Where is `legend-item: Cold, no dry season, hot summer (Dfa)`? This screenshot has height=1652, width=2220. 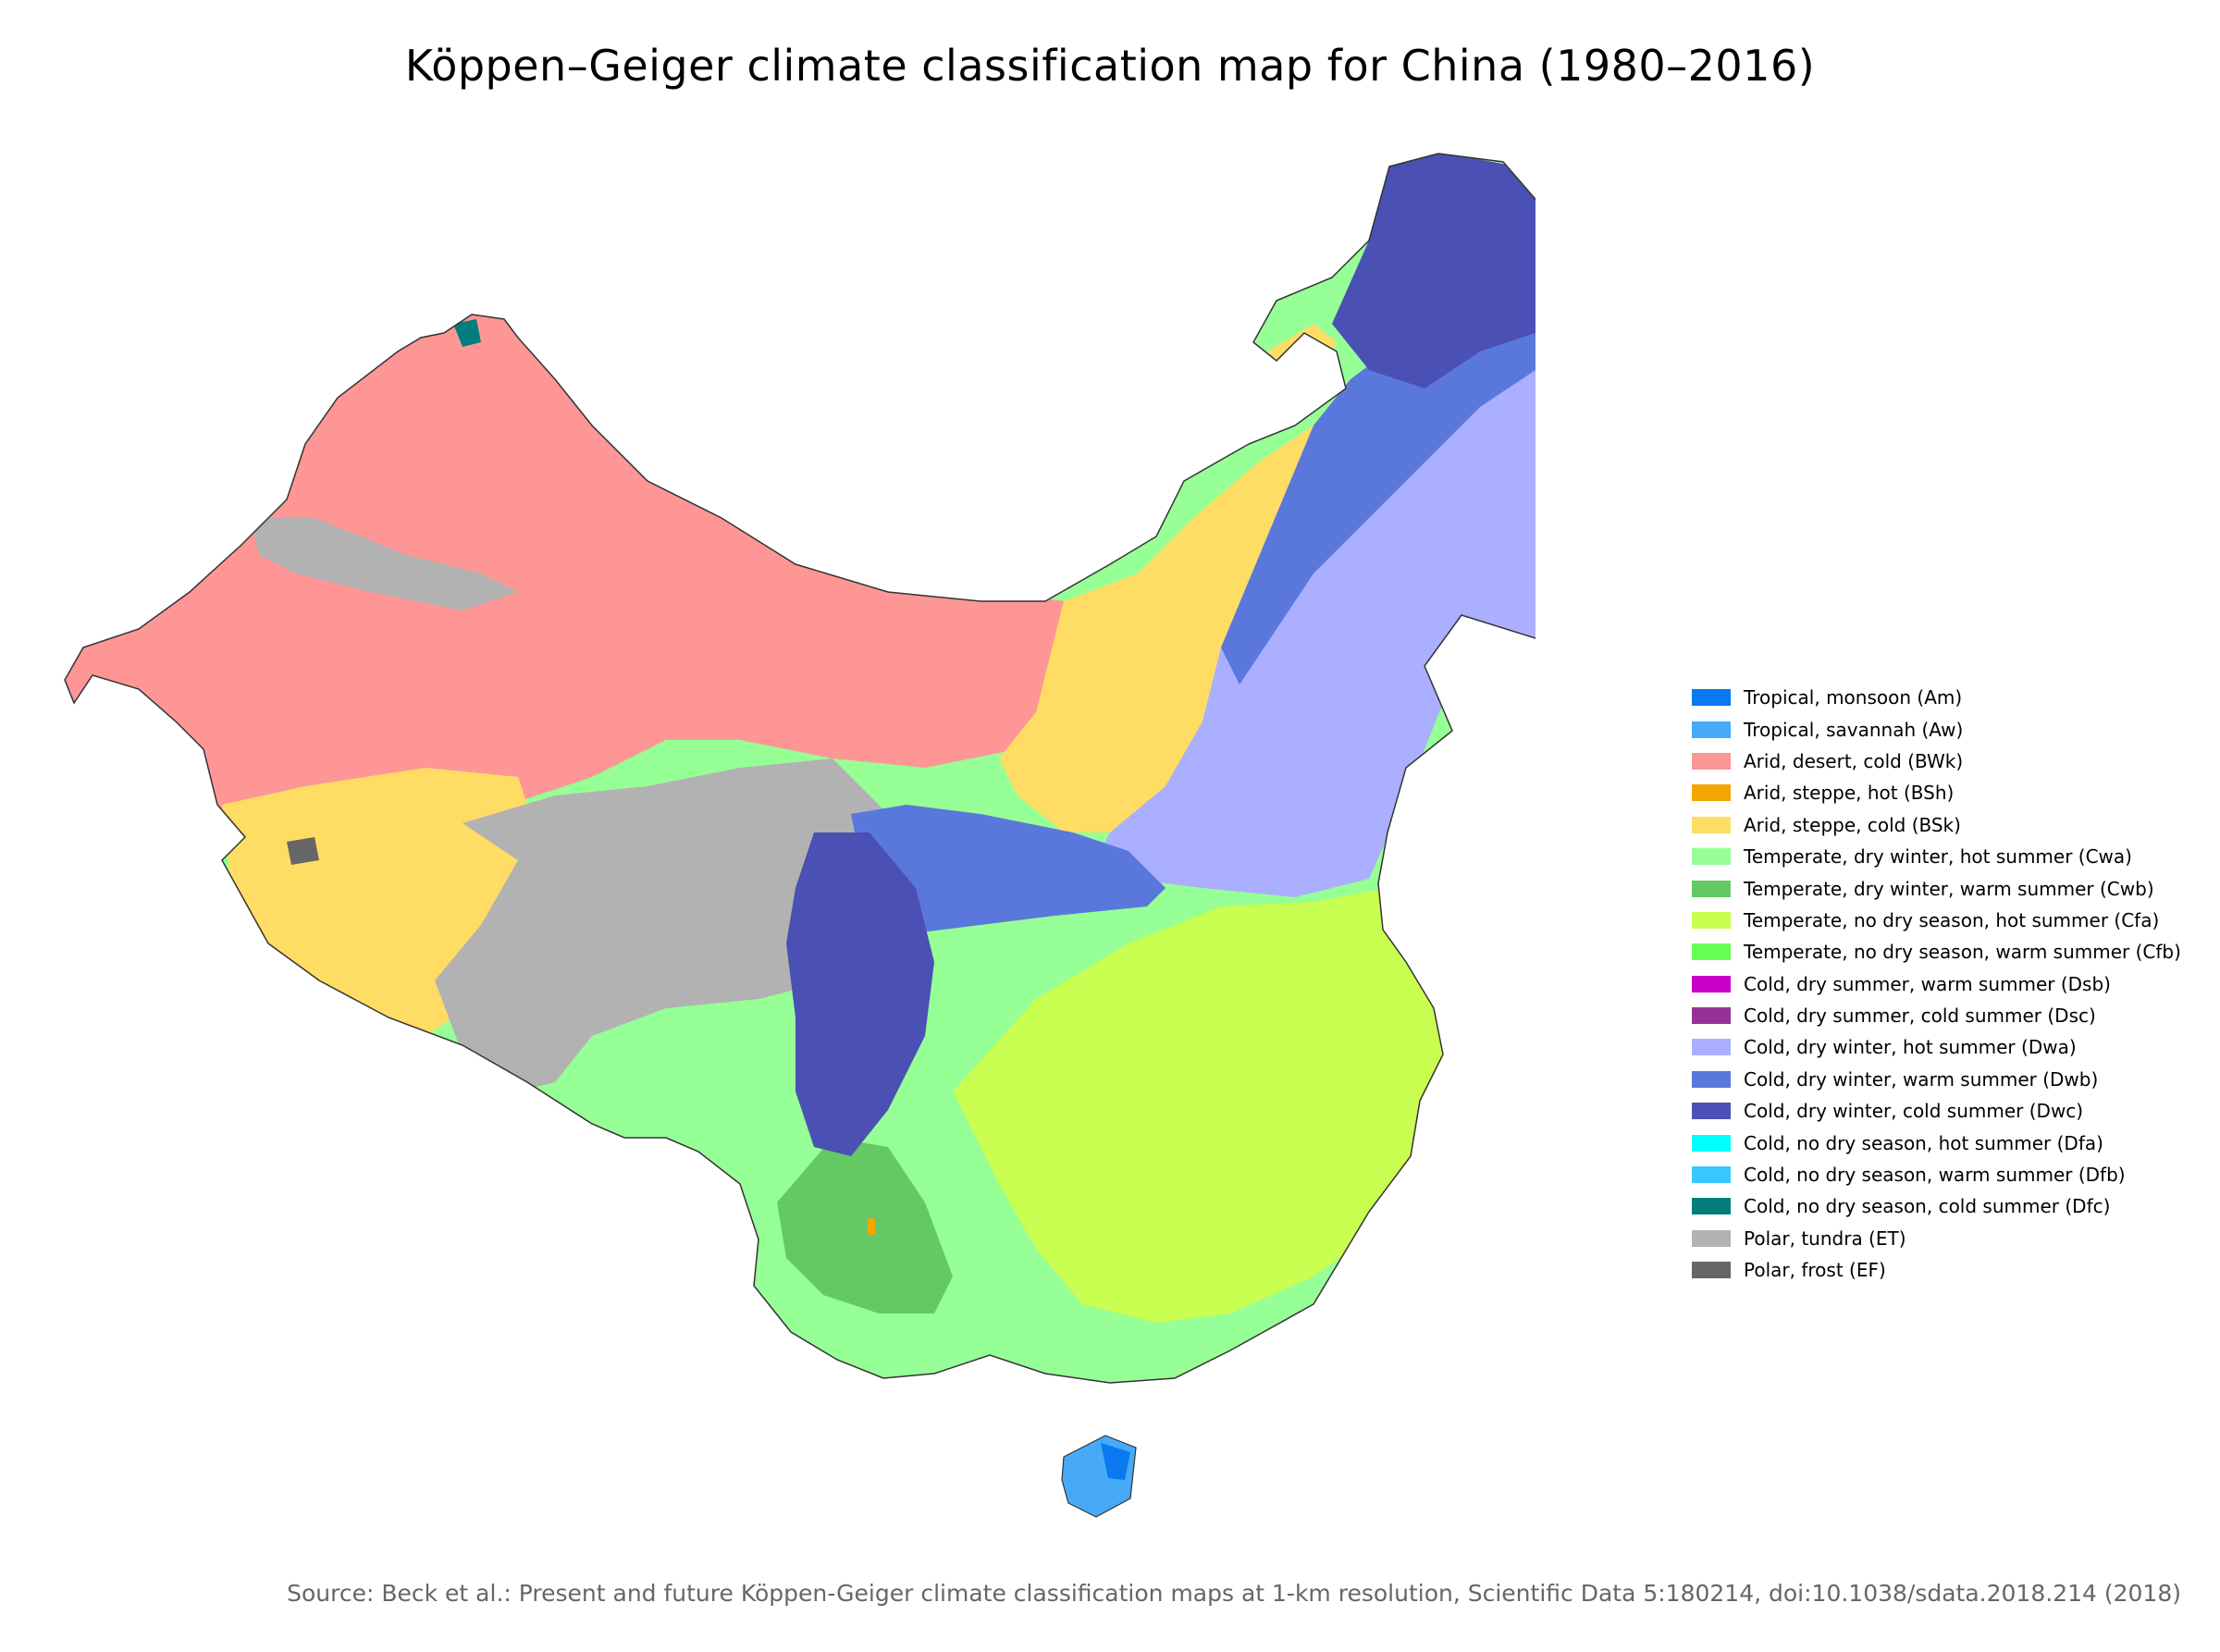
legend-item: Cold, no dry season, hot summer (Dfa) is located at coordinates (1951, 1143).